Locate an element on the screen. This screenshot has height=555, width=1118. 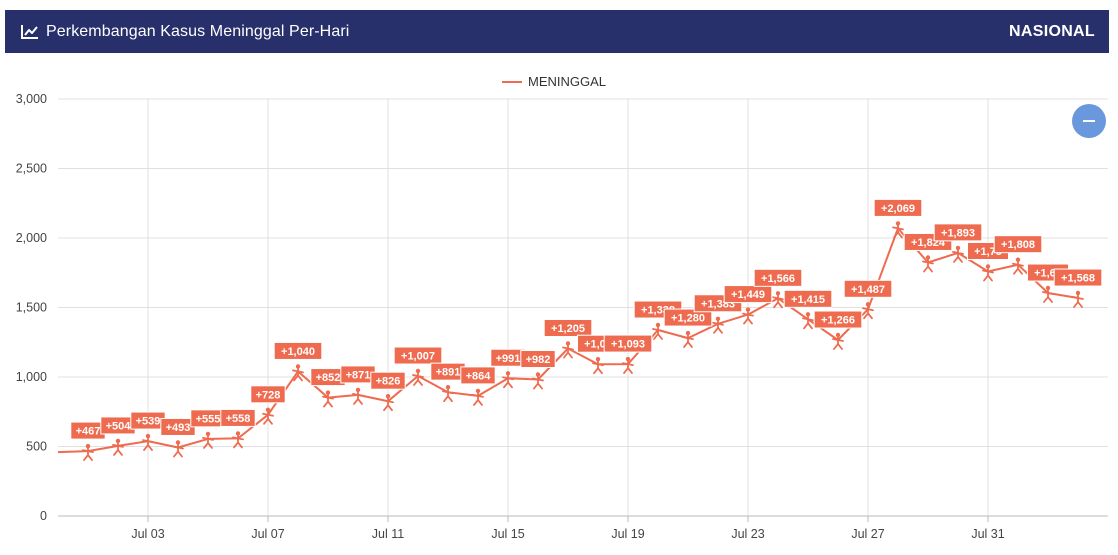
chart-legend: MENINGGAL is located at coordinates (554, 81).